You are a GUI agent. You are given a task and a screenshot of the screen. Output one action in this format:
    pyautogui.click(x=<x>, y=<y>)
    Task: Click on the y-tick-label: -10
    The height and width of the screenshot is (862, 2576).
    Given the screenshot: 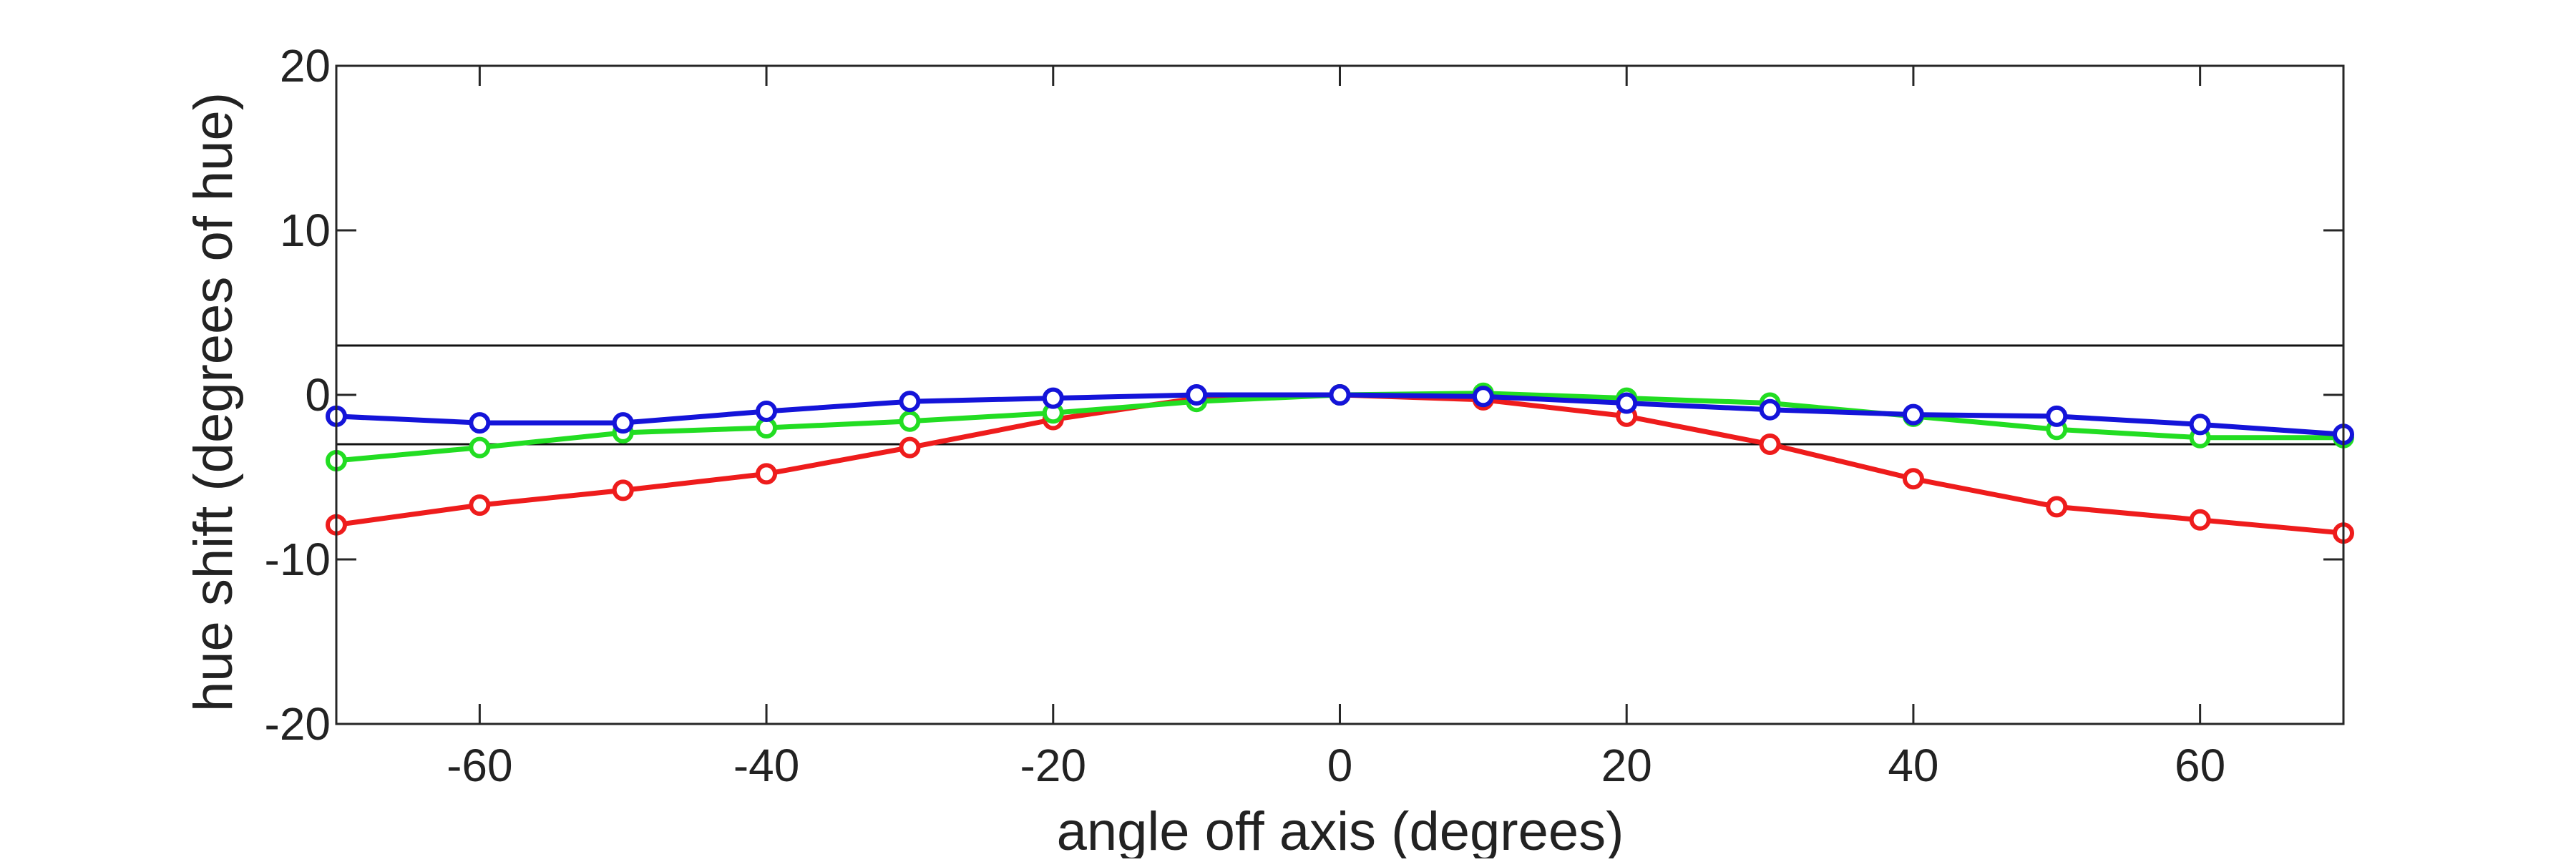 What is the action you would take?
    pyautogui.click(x=298, y=559)
    